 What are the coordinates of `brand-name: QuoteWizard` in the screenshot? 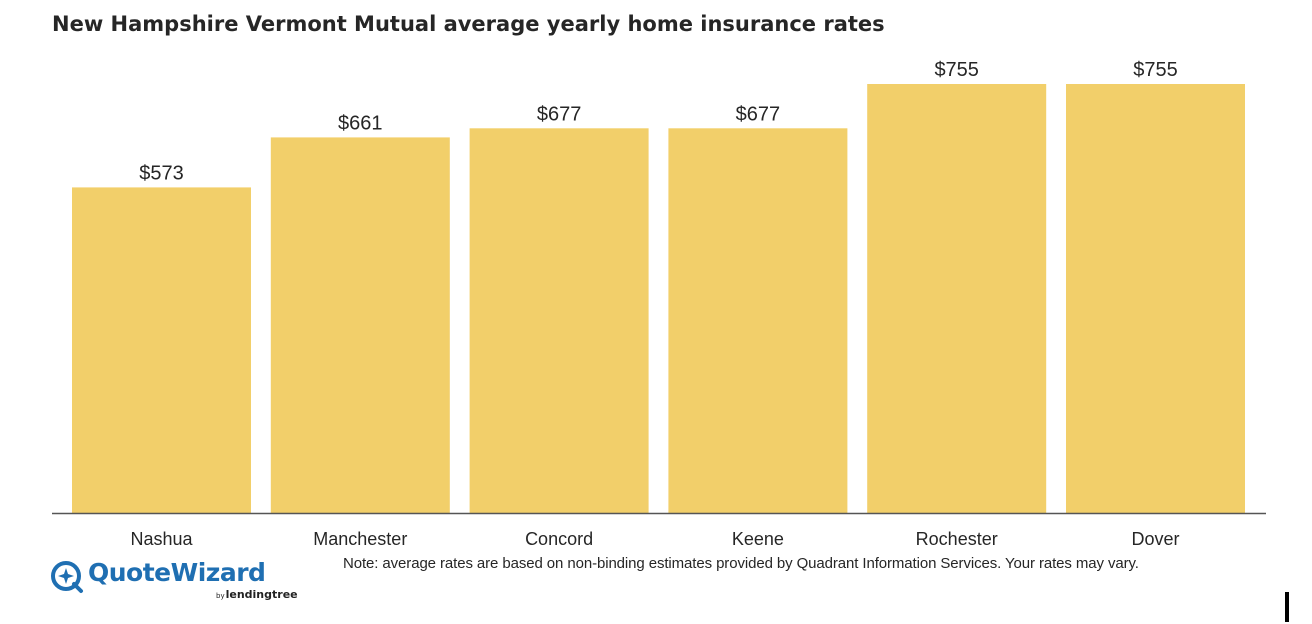 It's located at (177, 572).